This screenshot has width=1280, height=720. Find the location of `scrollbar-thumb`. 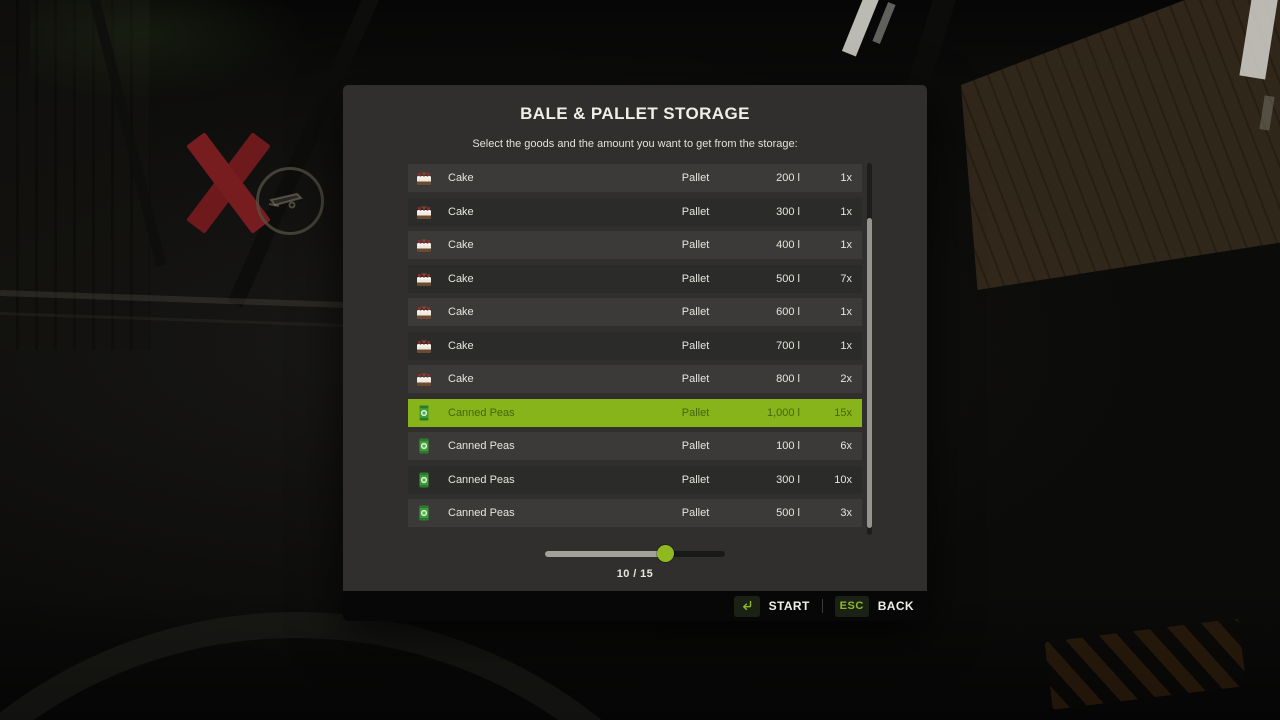

scrollbar-thumb is located at coordinates (869, 373).